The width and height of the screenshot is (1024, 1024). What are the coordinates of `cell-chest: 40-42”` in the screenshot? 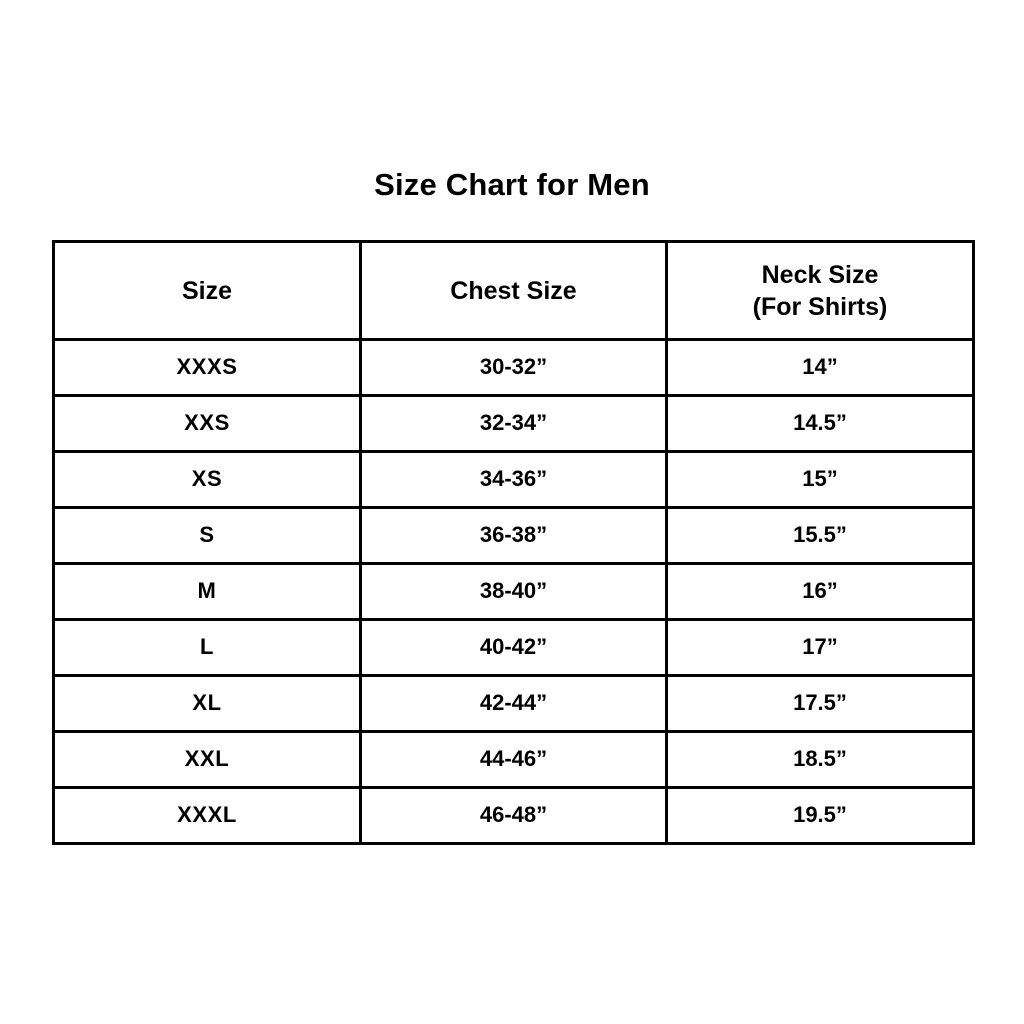 It's located at (513, 647).